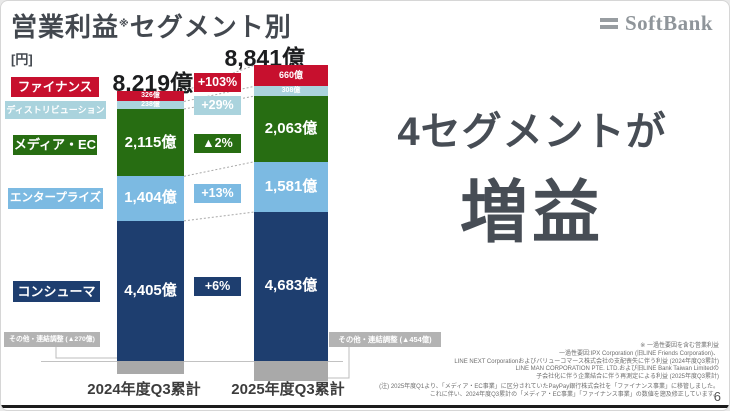 Image resolution: width=730 pixels, height=411 pixels. What do you see at coordinates (124, 24) in the screenshot?
I see `title-footnote-mark: ※` at bounding box center [124, 24].